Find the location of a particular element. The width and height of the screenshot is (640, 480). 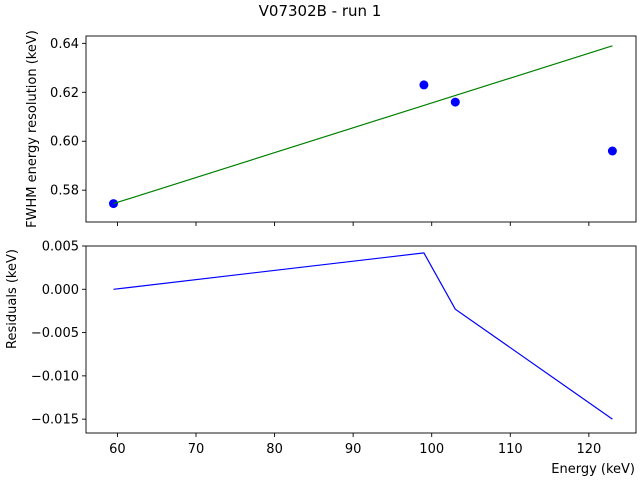

residuals-y-tick-label: −0.010 is located at coordinates (55, 376).